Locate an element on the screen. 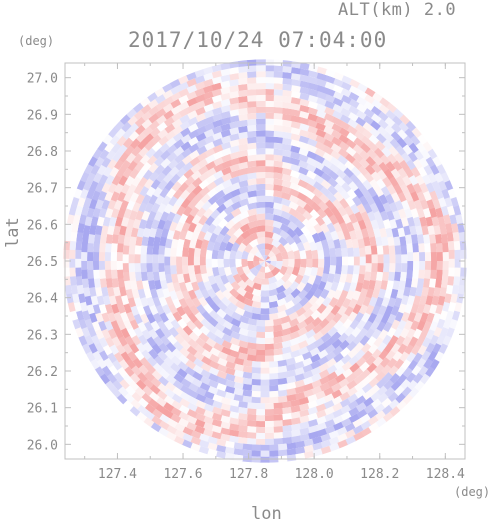 This screenshot has height=524, width=491. y-tick-label: 26.1 is located at coordinates (42, 409).